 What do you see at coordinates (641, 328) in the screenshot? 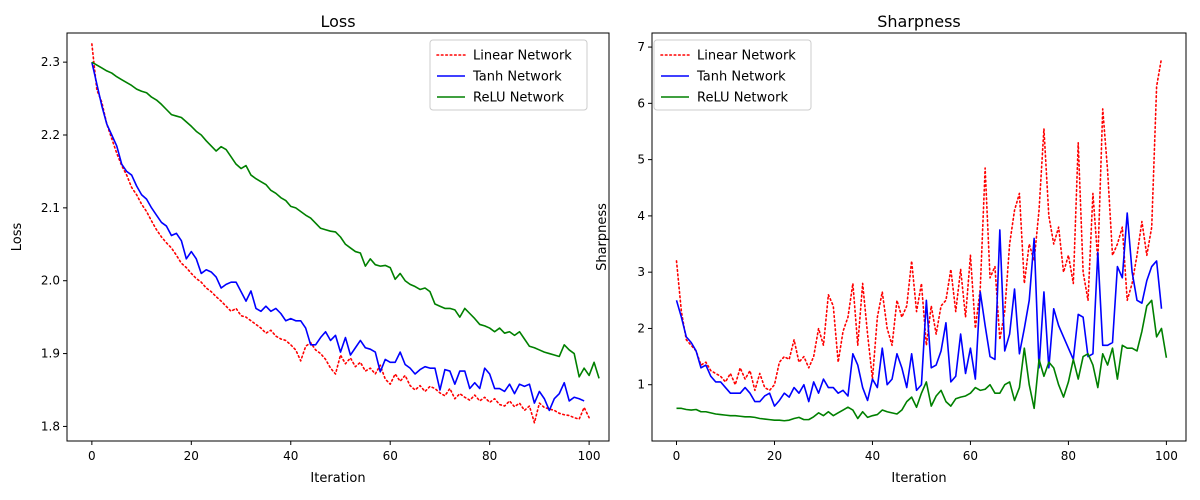
I see `y-tick-label: 2` at bounding box center [641, 328].